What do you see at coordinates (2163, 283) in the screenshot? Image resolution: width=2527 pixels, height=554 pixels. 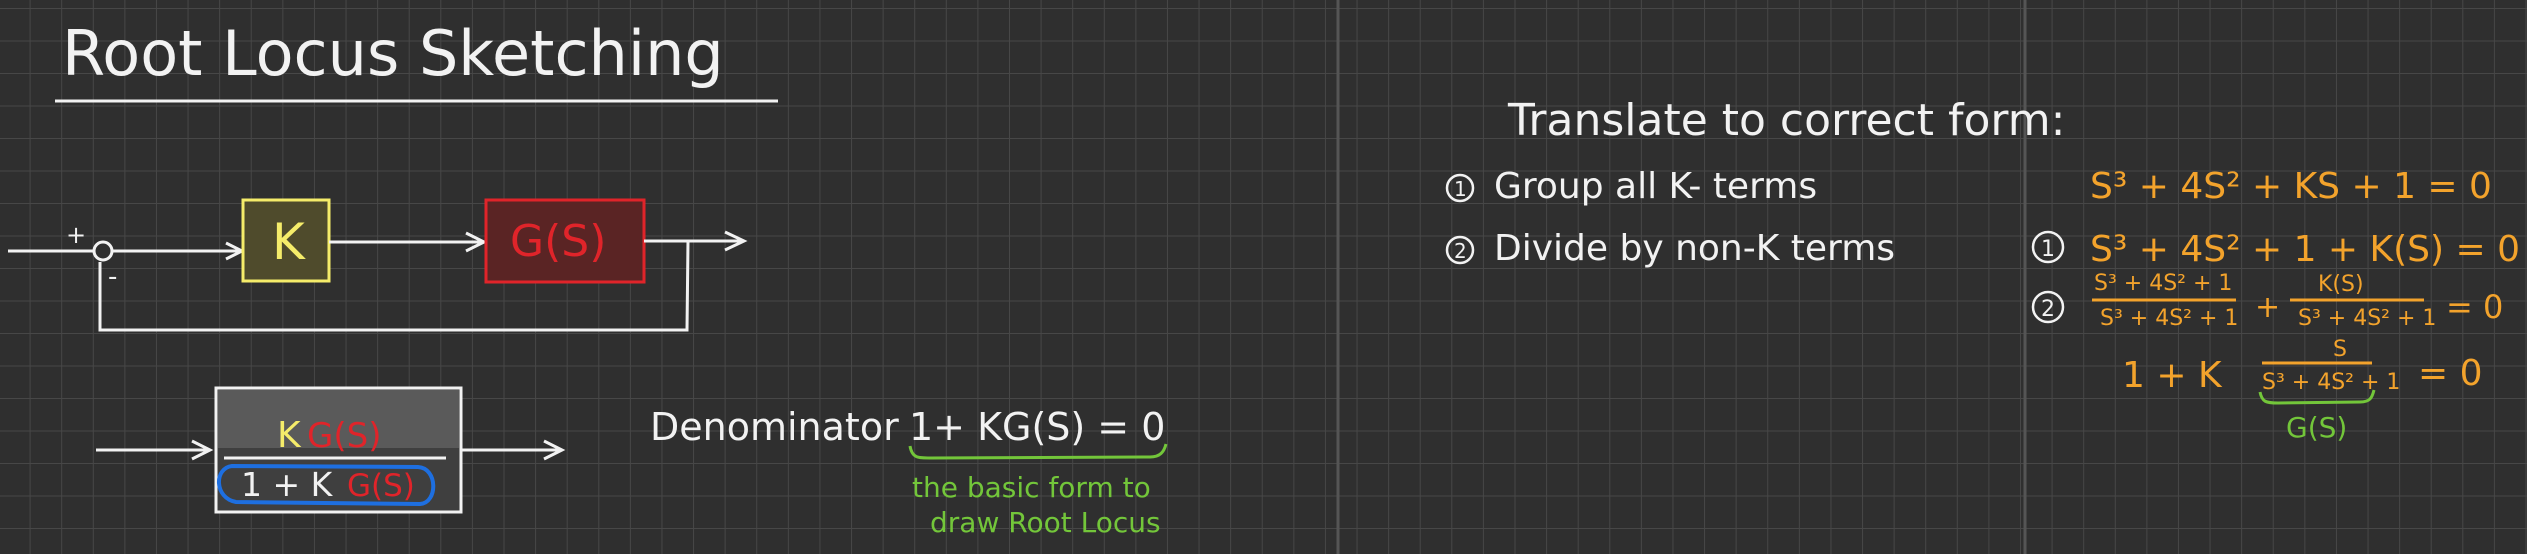 I see `fraction1-numerator: S³ + 4S² + 1` at bounding box center [2163, 283].